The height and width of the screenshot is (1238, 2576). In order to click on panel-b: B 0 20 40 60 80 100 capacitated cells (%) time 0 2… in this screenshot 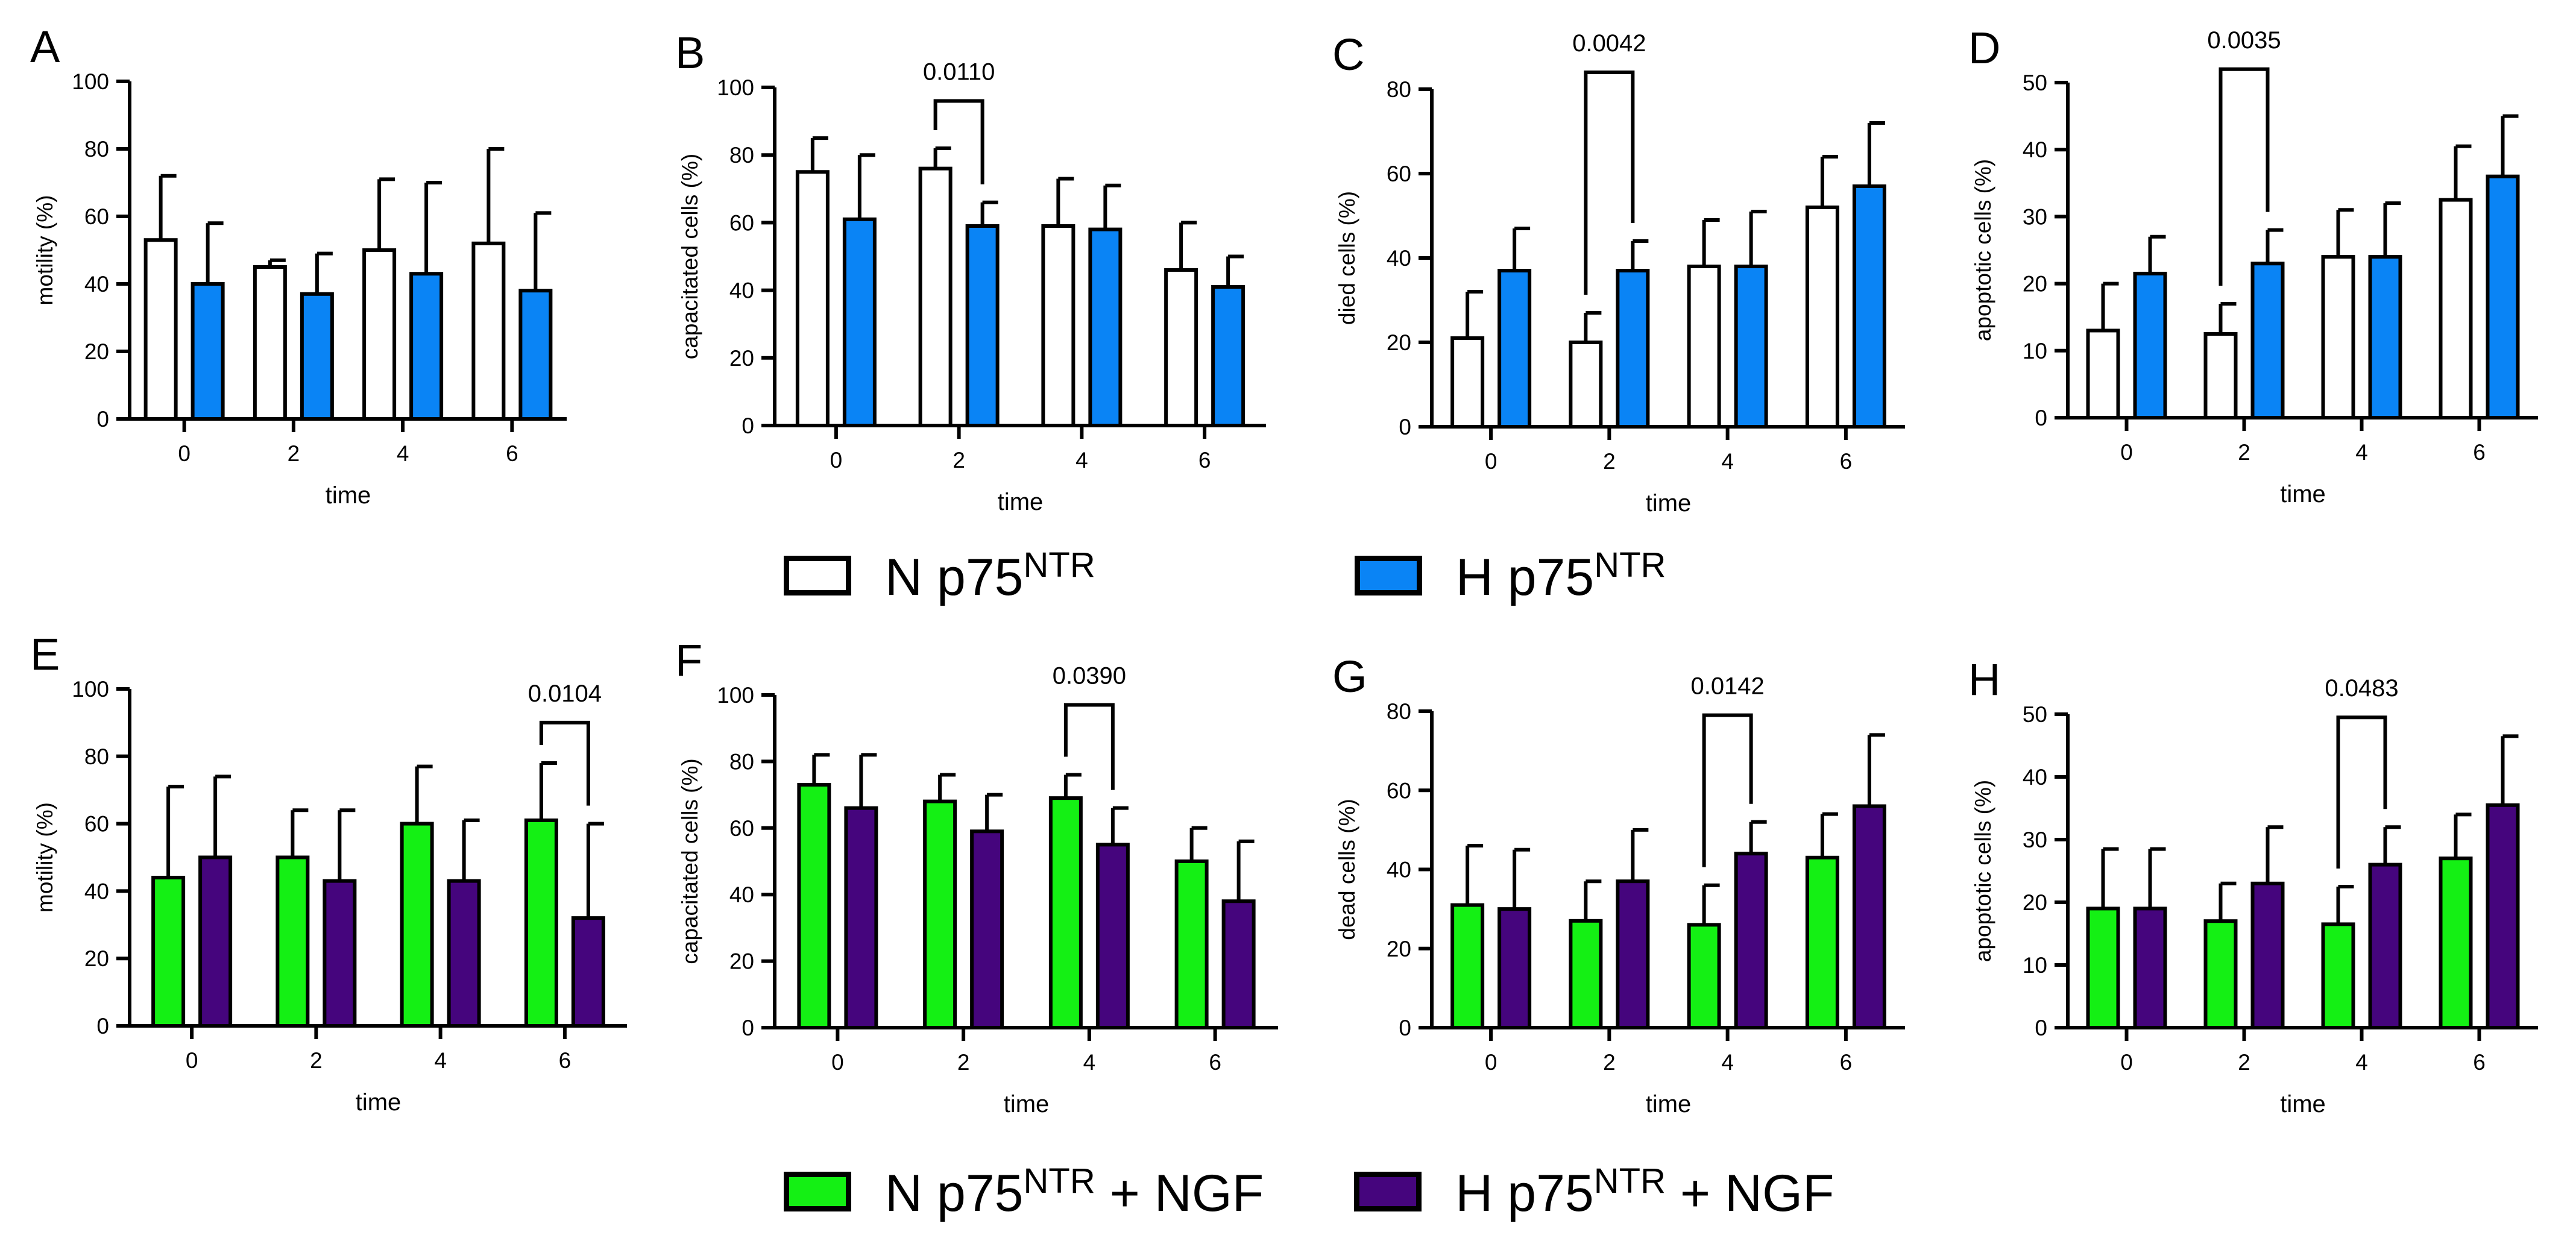, I will do `click(970, 271)`.